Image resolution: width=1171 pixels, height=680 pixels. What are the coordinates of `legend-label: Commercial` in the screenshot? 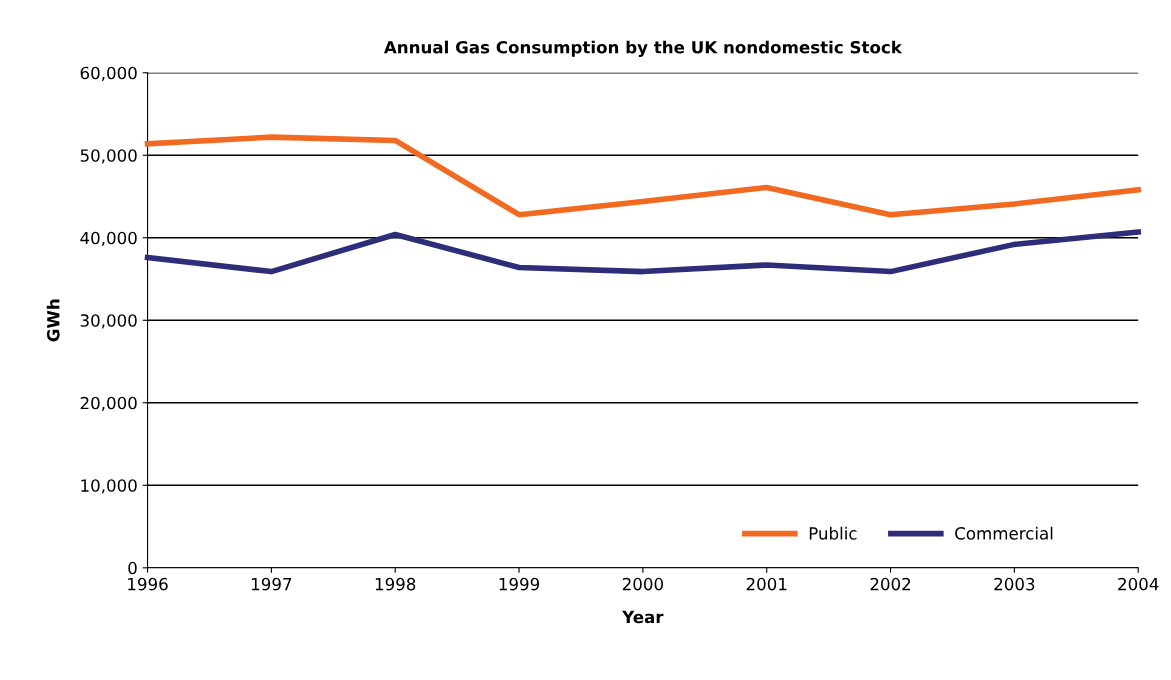 It's located at (1004, 533).